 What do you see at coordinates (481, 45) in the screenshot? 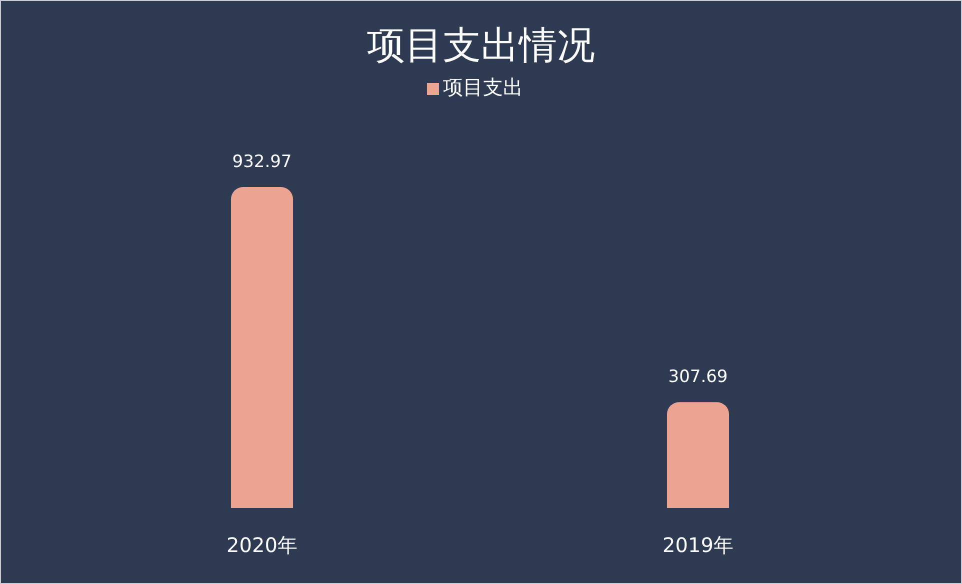
I see `chart-title: 项目支出情况` at bounding box center [481, 45].